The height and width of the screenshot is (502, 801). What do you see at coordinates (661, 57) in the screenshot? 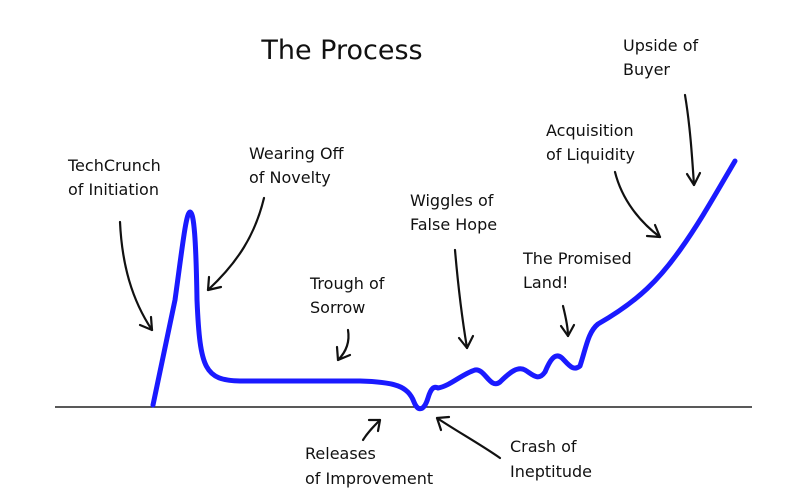
I see `label-upside: Upside of Buyer` at bounding box center [661, 57].